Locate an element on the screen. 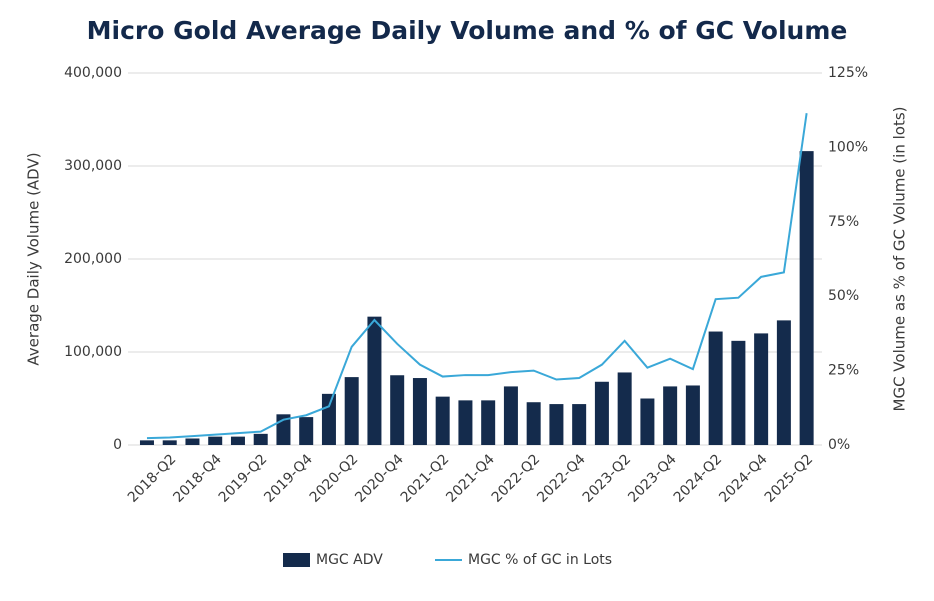  y2-tick-label: 0% is located at coordinates (839, 445).